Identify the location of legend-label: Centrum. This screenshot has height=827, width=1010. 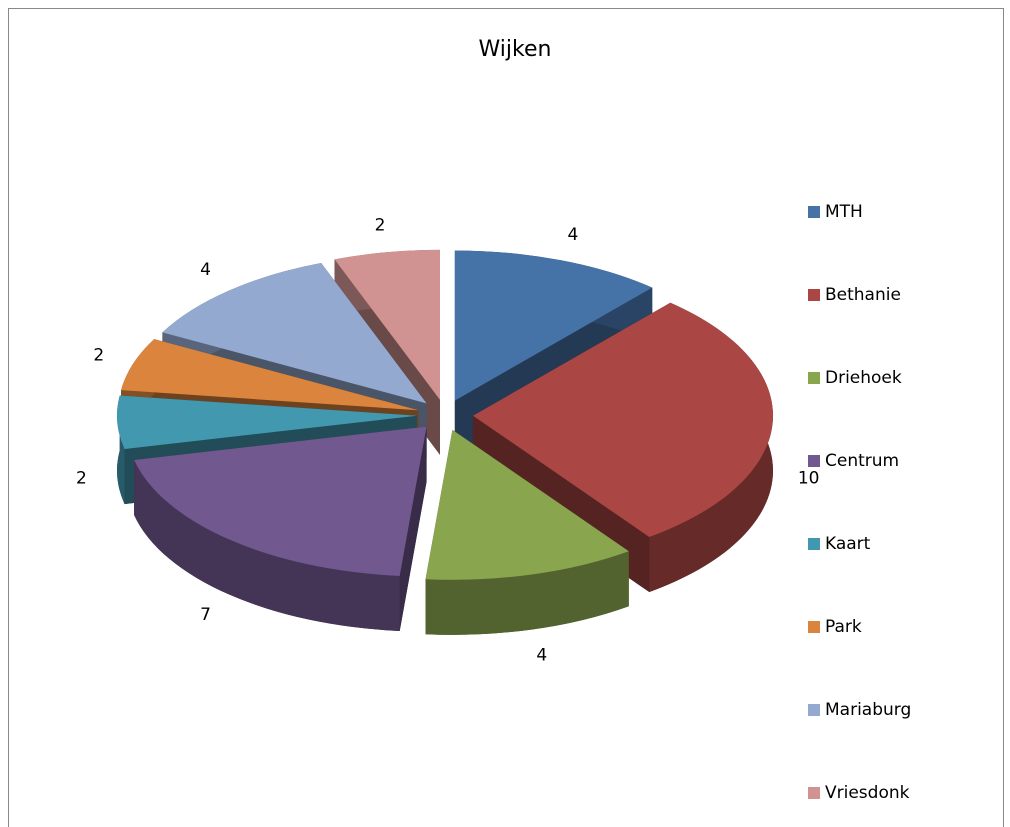
(862, 461).